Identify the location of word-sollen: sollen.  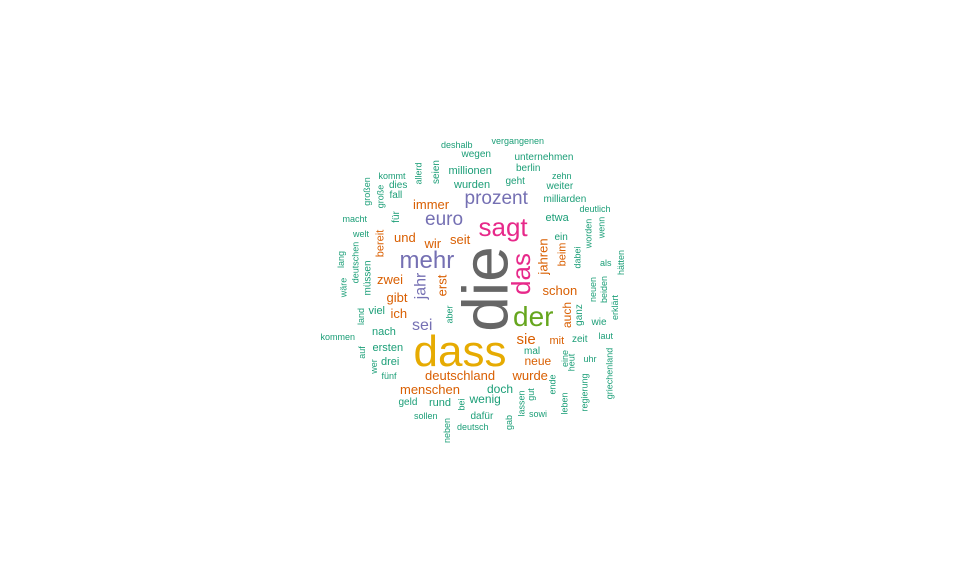
(426, 415).